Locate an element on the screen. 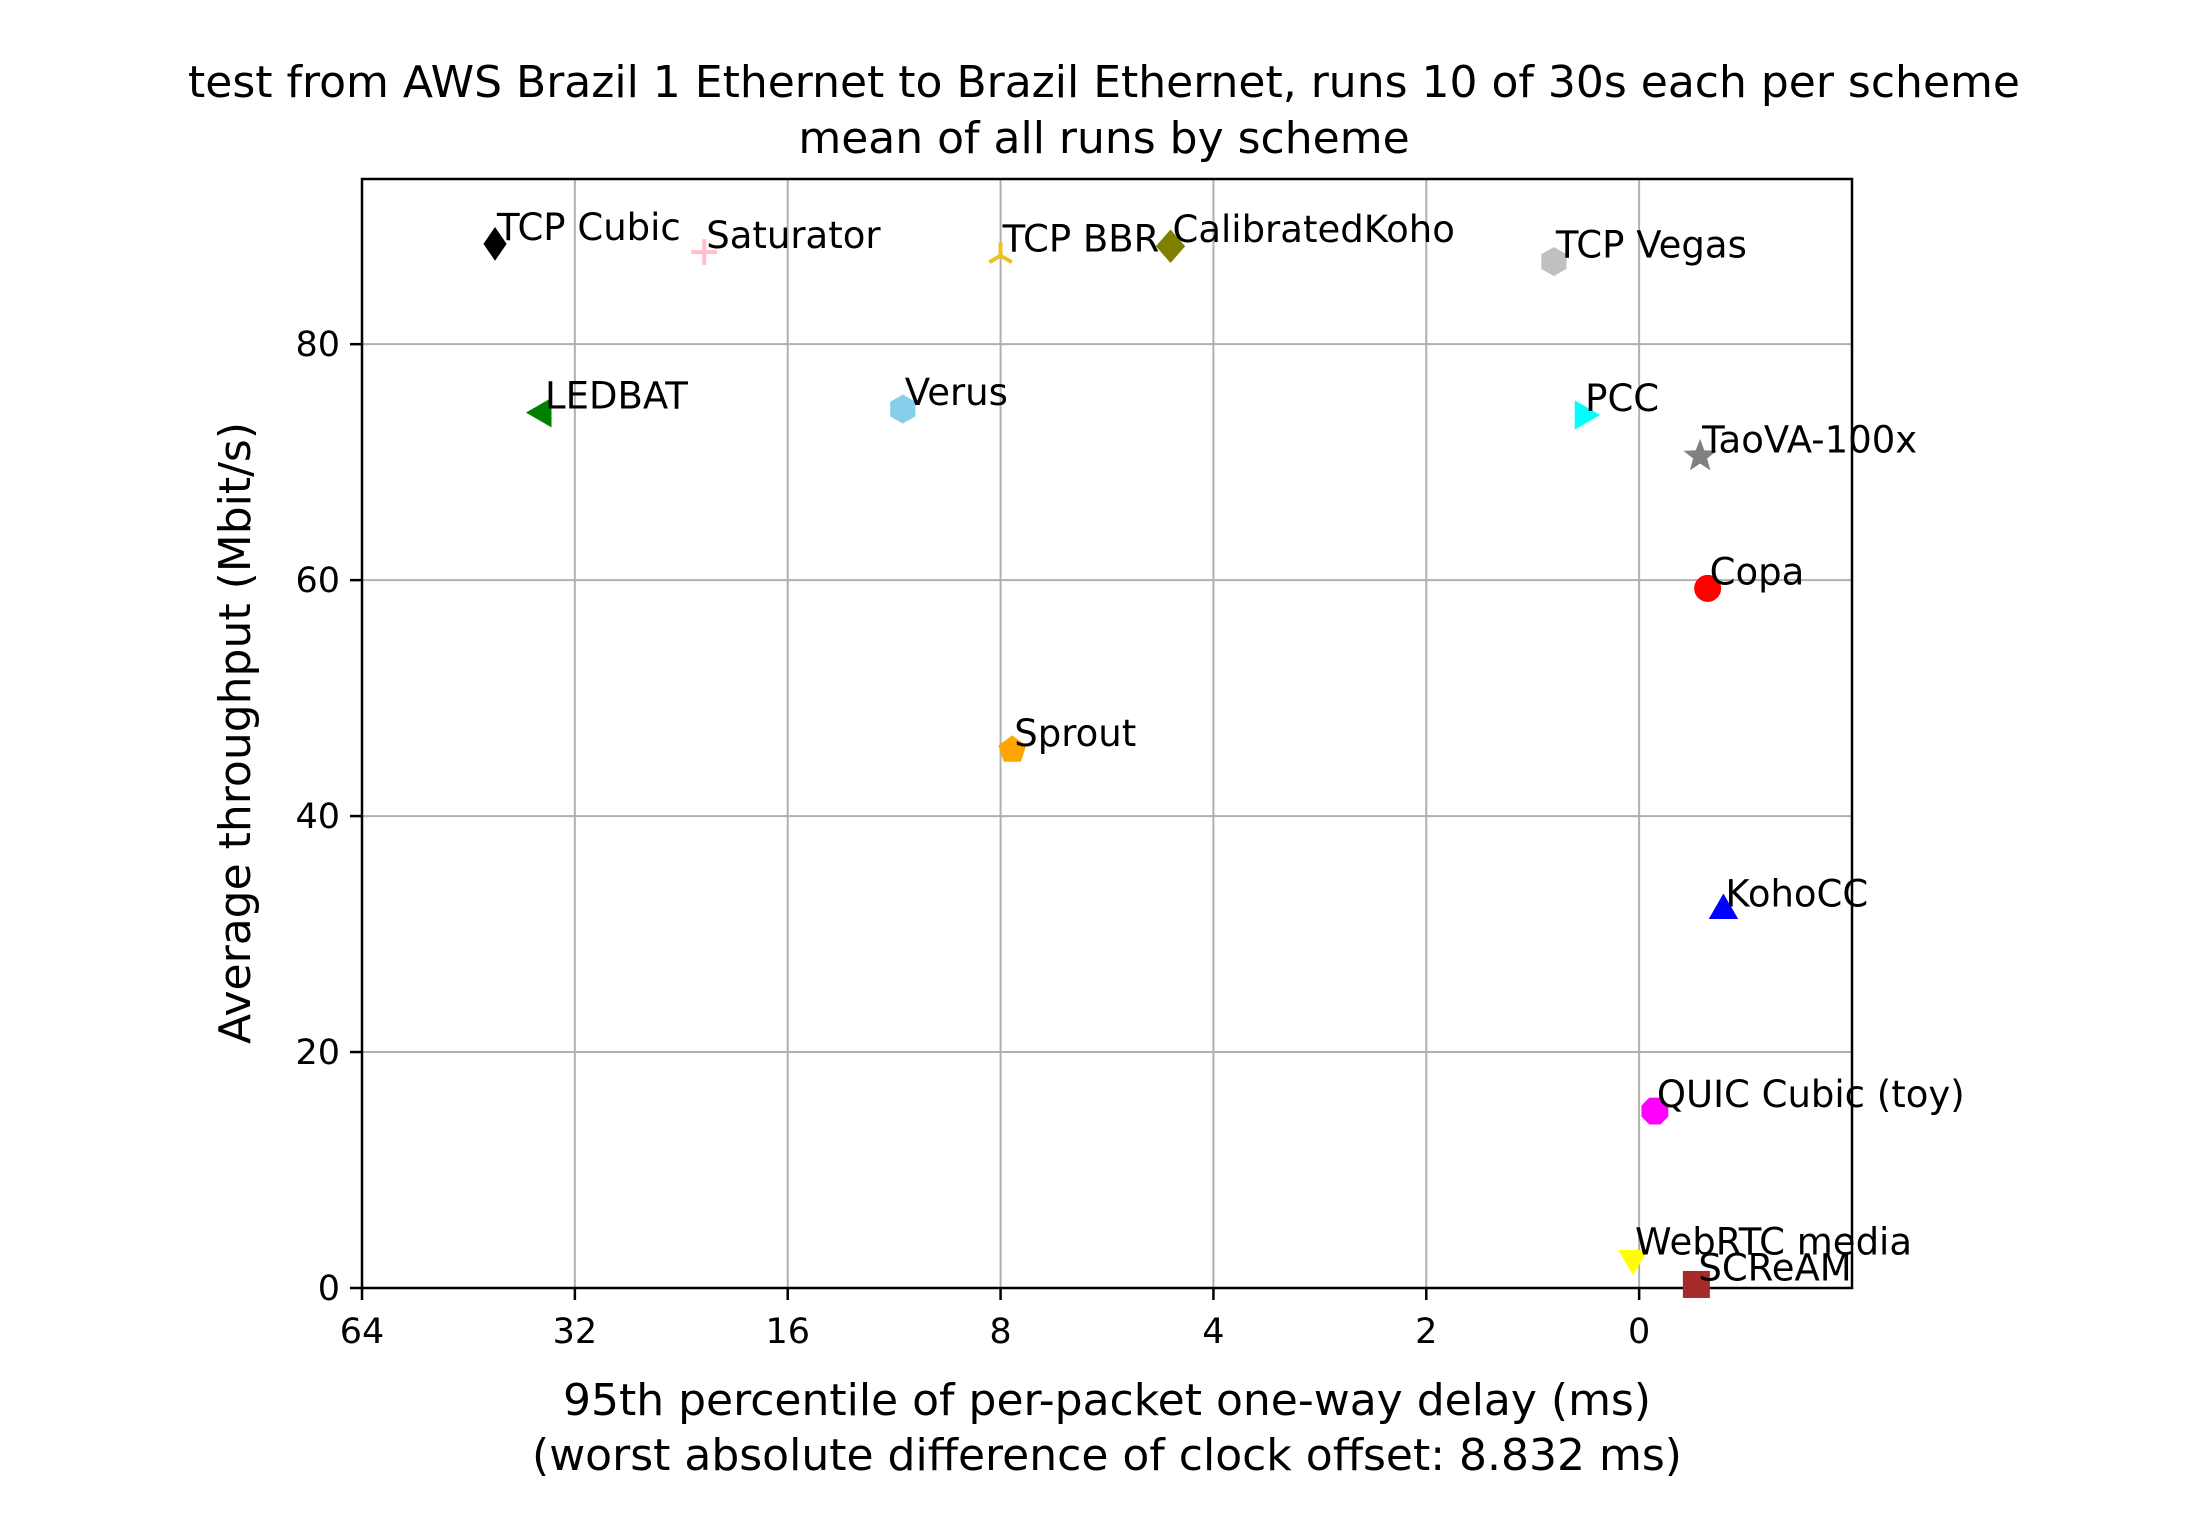  x-tick-label: 0 is located at coordinates (1639, 1332).